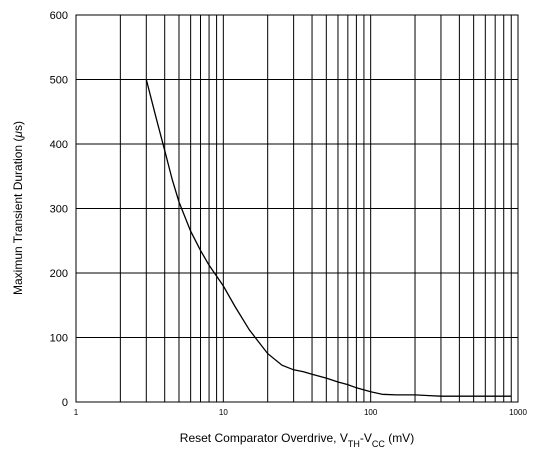 This screenshot has width=533, height=453. What do you see at coordinates (59, 81) in the screenshot?
I see `y-tick-label: 500` at bounding box center [59, 81].